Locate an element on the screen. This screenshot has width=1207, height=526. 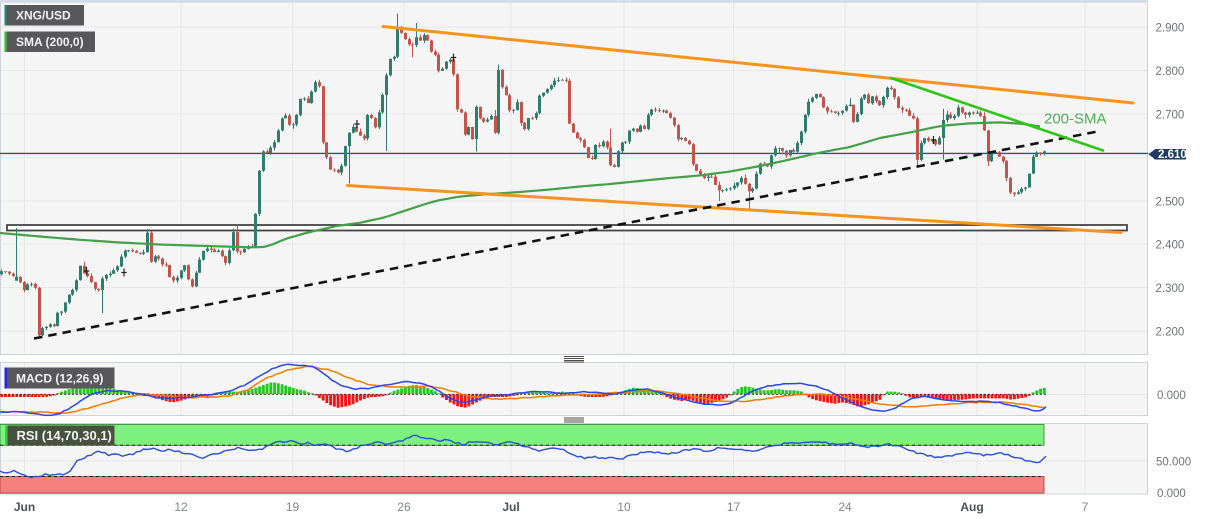
svg-text: XNG/USD is located at coordinates (43, 16).